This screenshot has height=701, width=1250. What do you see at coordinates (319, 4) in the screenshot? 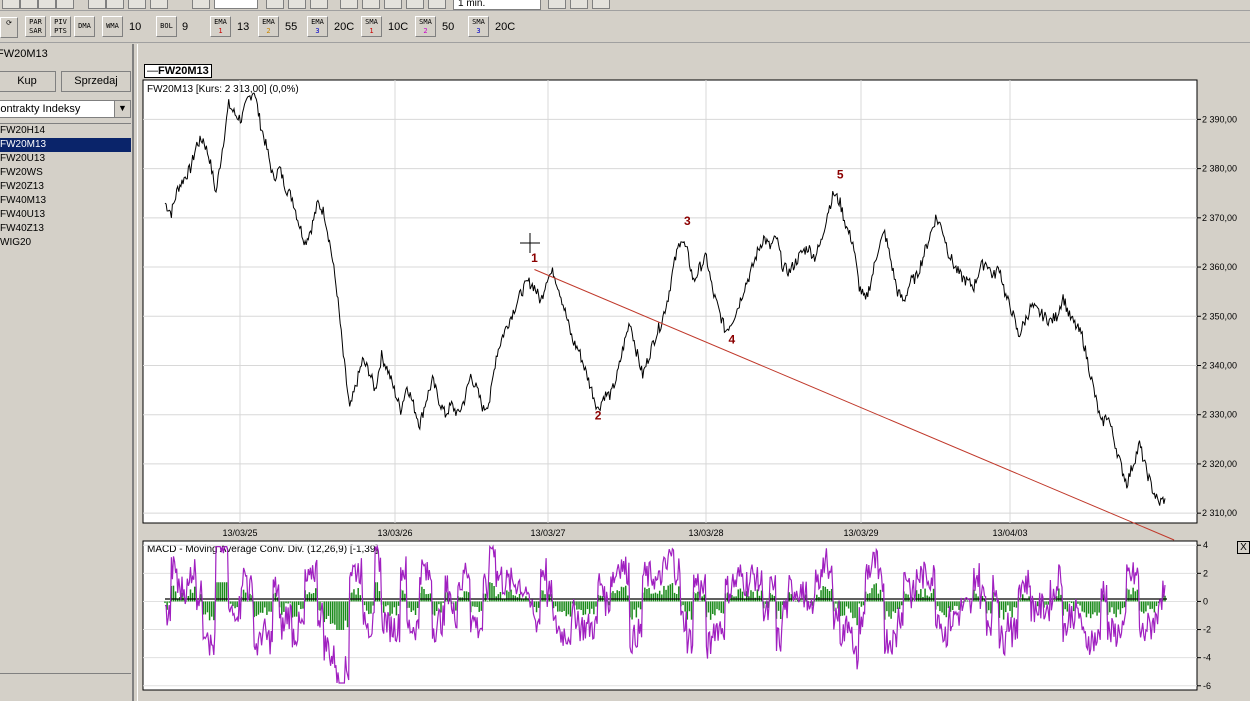
I see `bar-chart-icon` at bounding box center [319, 4].